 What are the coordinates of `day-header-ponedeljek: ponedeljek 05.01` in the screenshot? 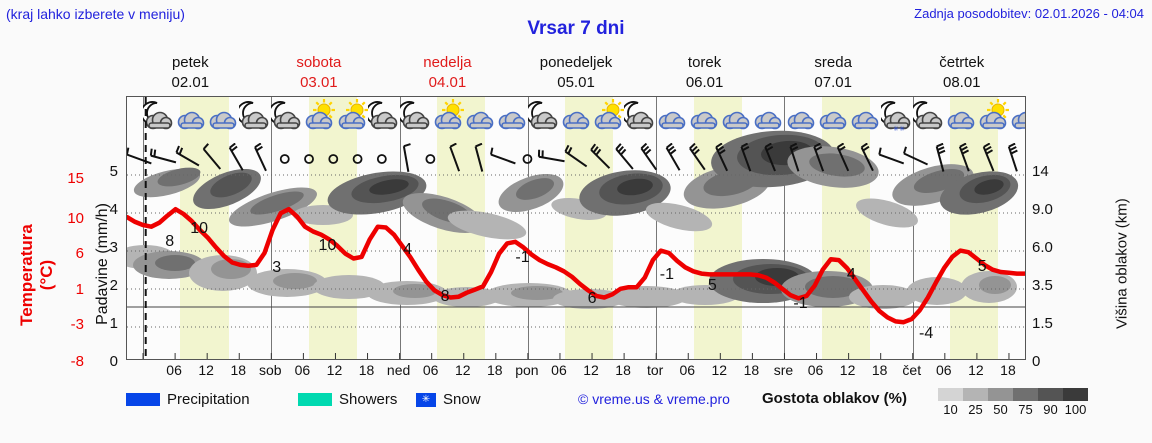 It's located at (576, 74).